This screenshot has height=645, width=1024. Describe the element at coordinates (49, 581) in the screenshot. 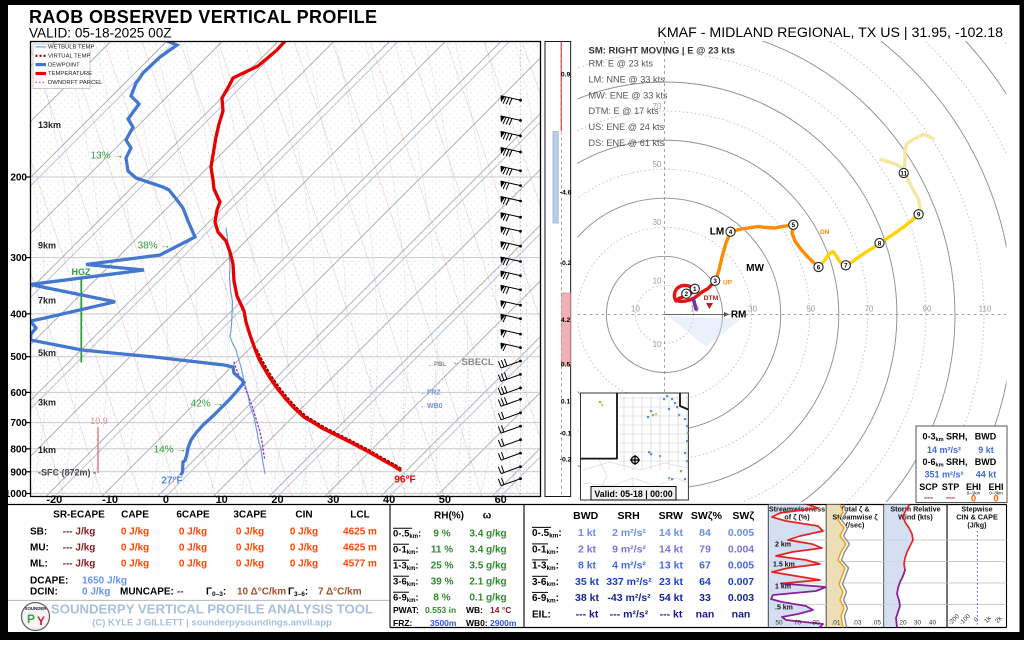

I see `svg-text: DCAPE:` at that location.